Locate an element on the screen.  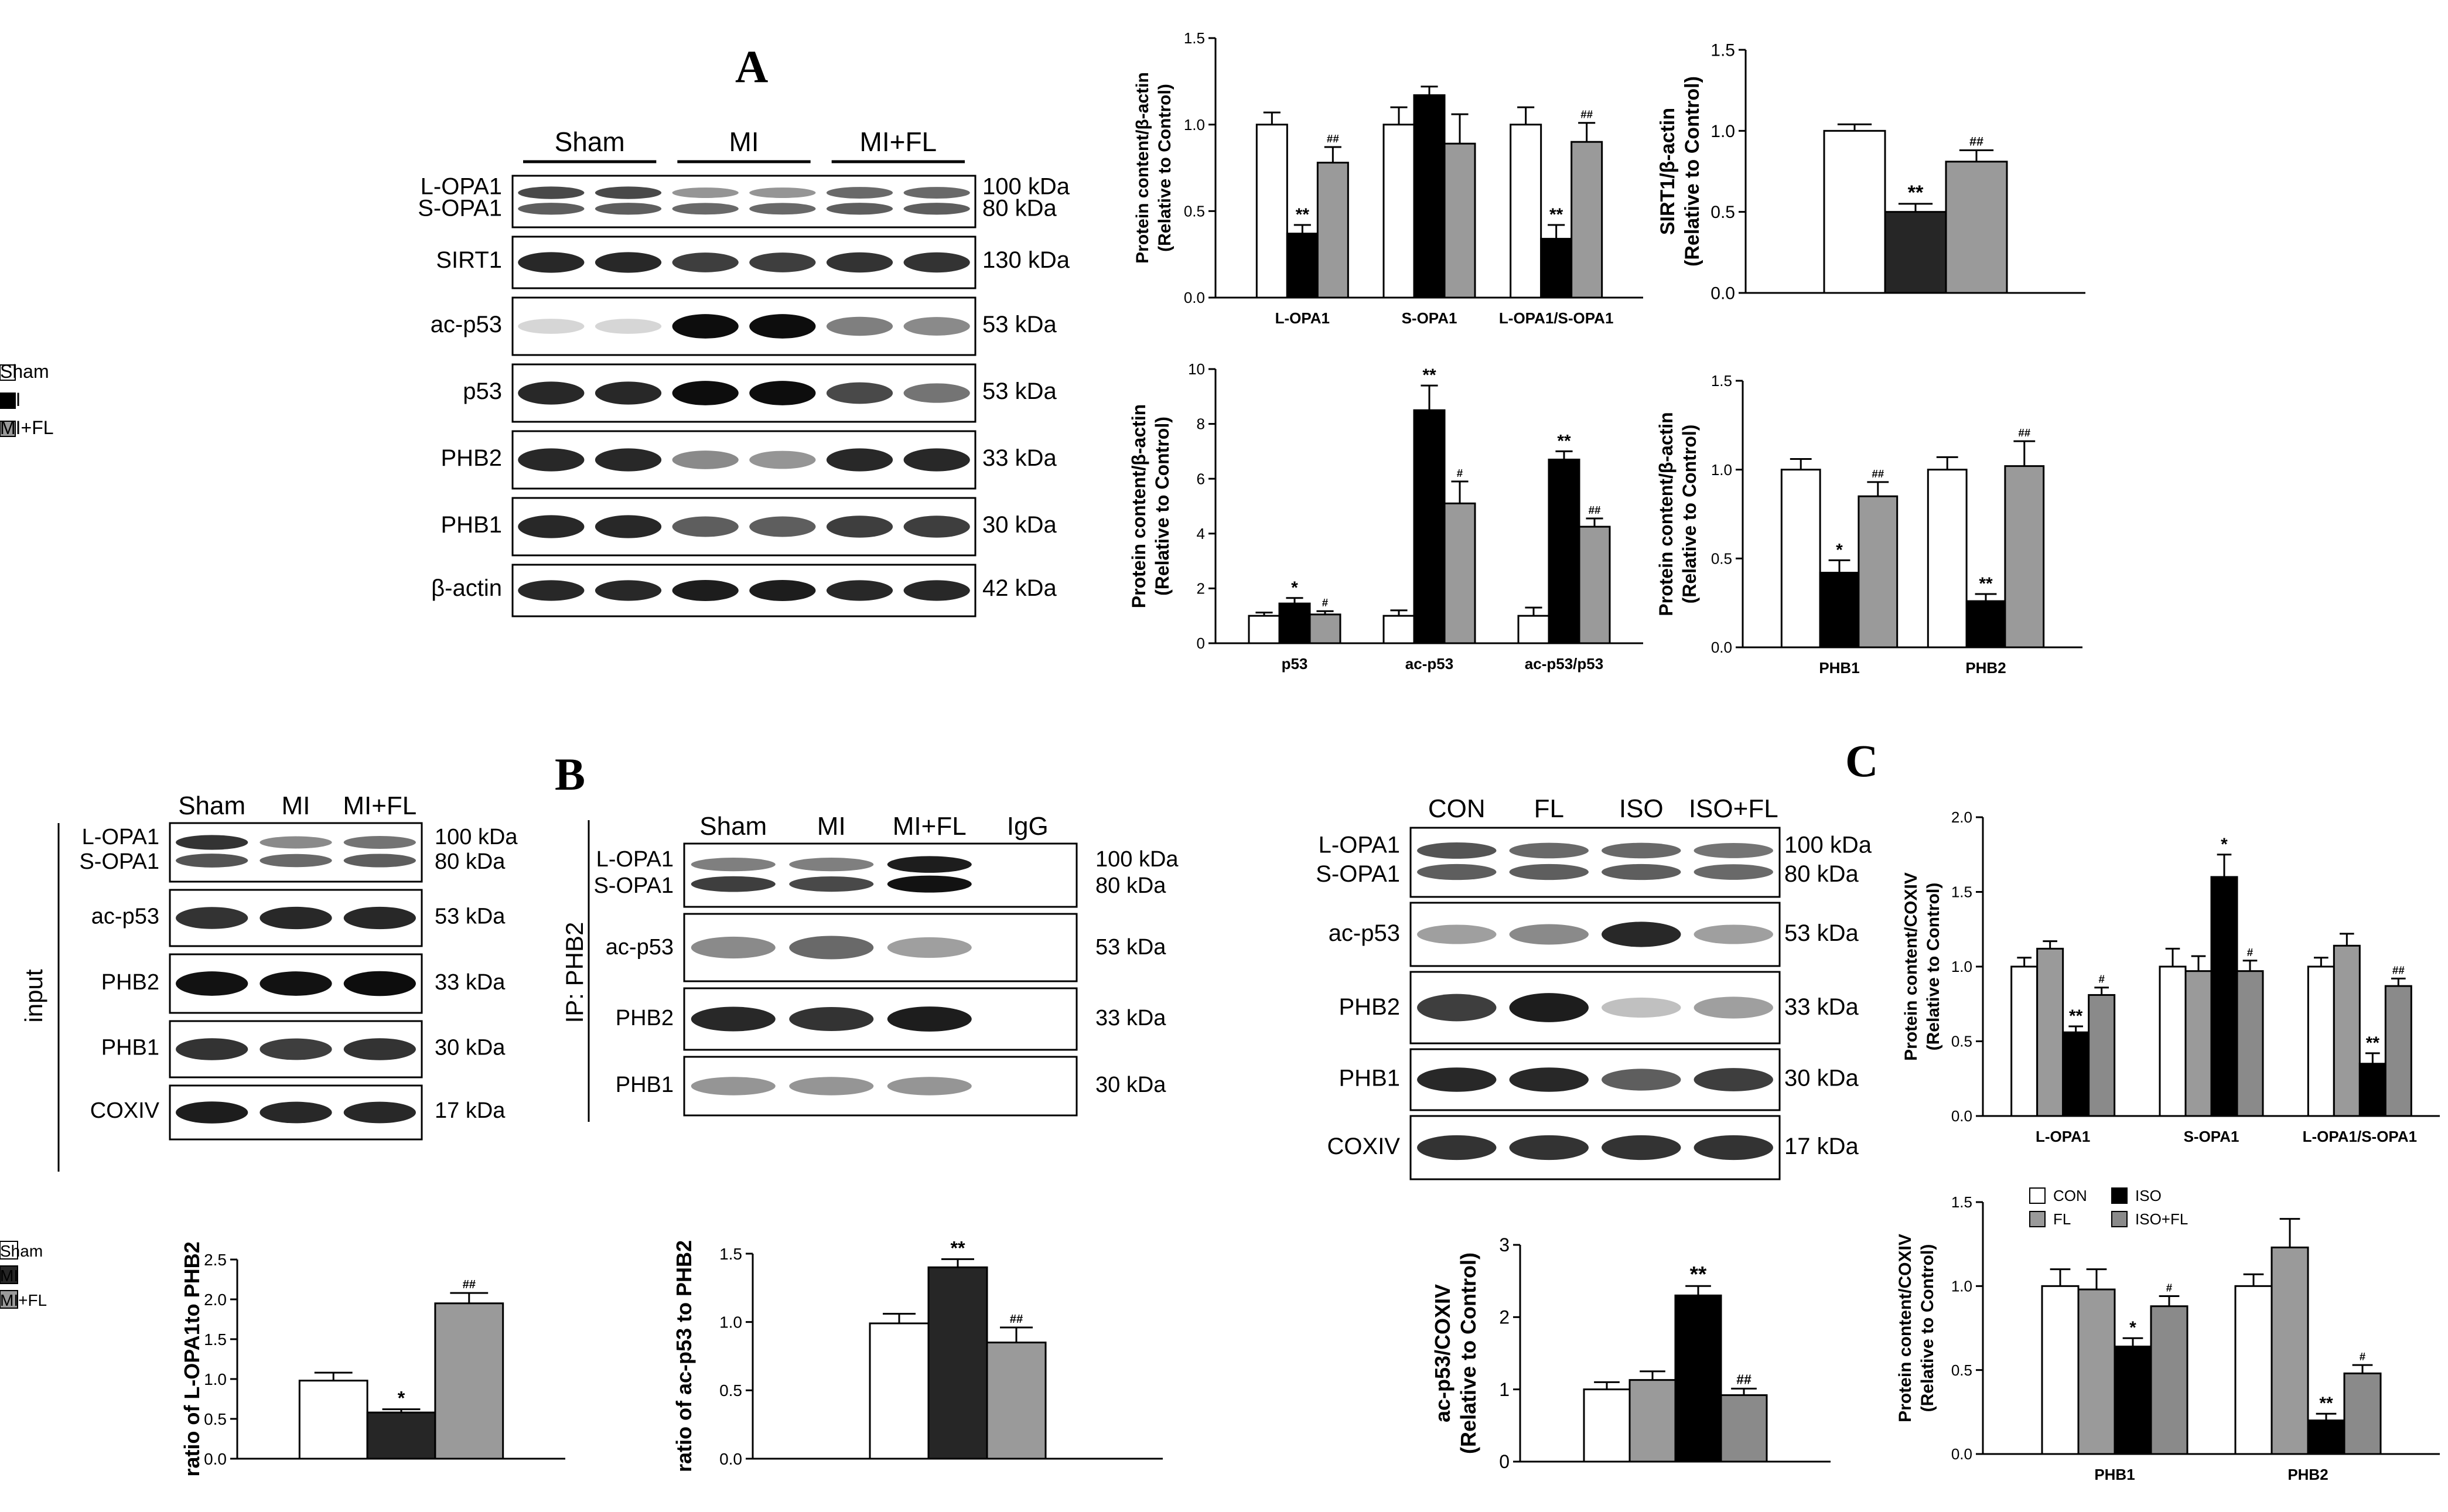
y-axis-label: (Relative to Control) is located at coordinates (1933, 967).